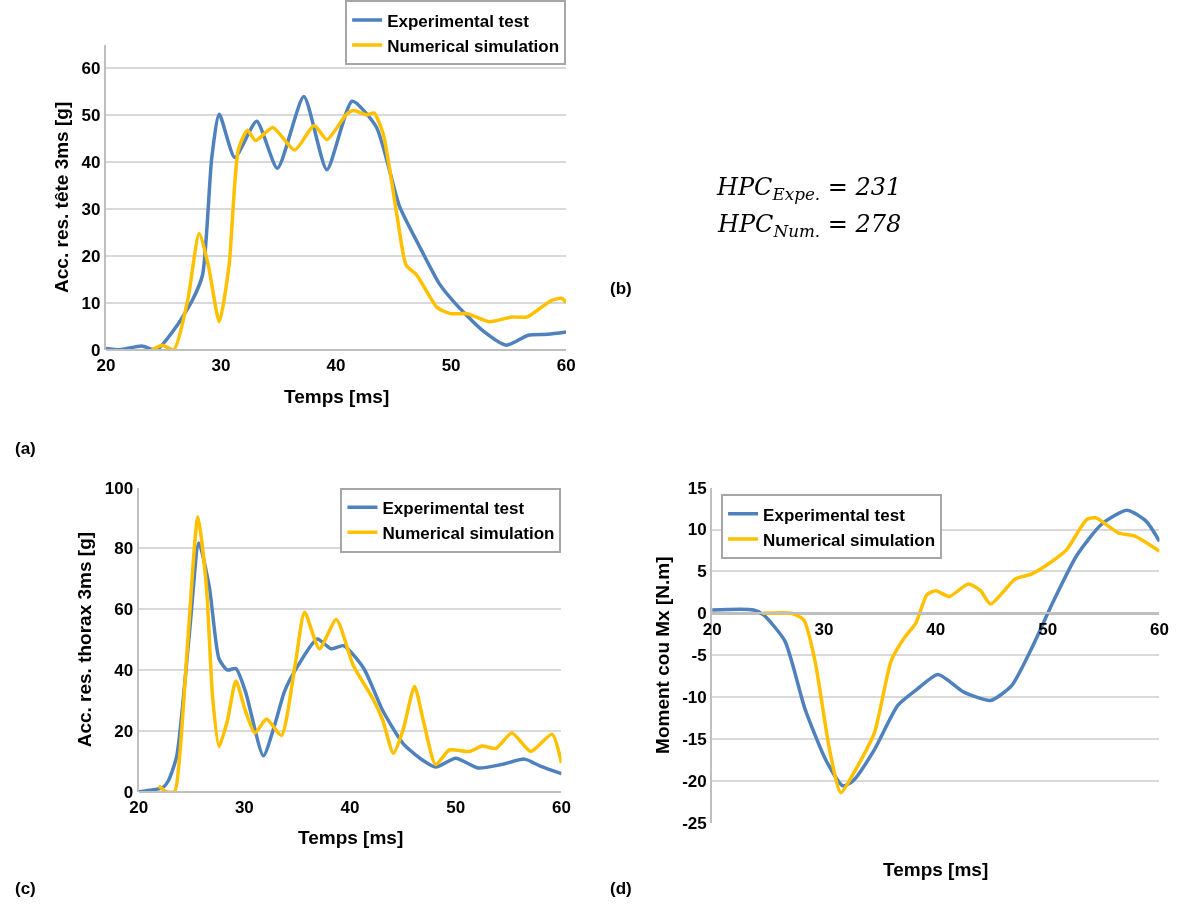  I want to click on y-tick-label: -10, so click(694, 698).